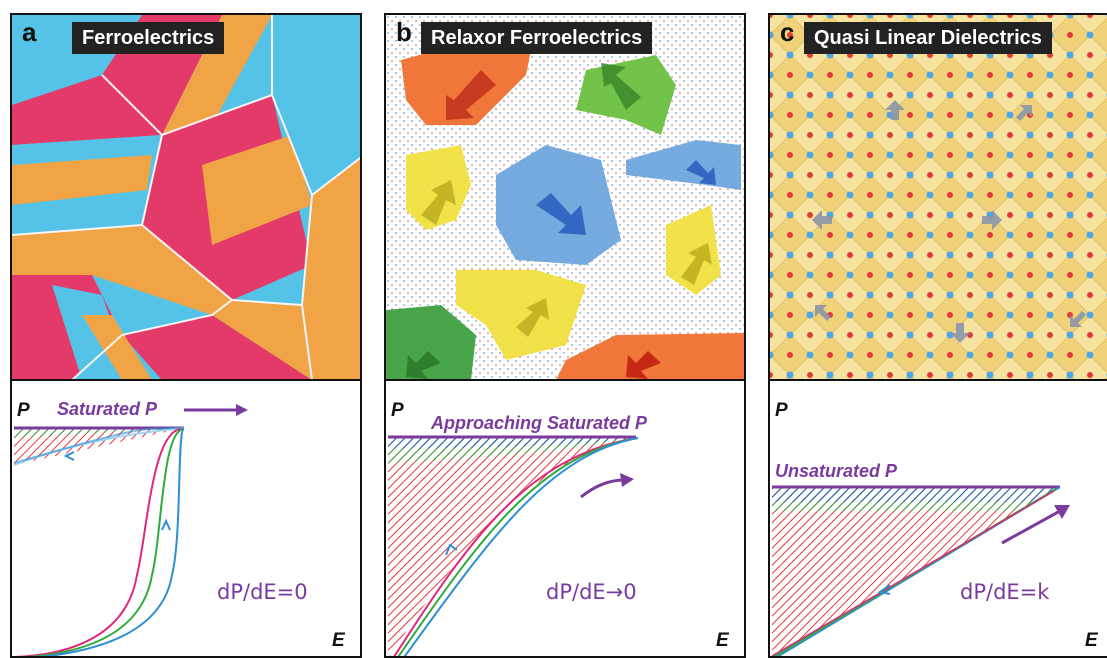 The height and width of the screenshot is (658, 1107). I want to click on annotation: Saturated P, so click(107, 409).